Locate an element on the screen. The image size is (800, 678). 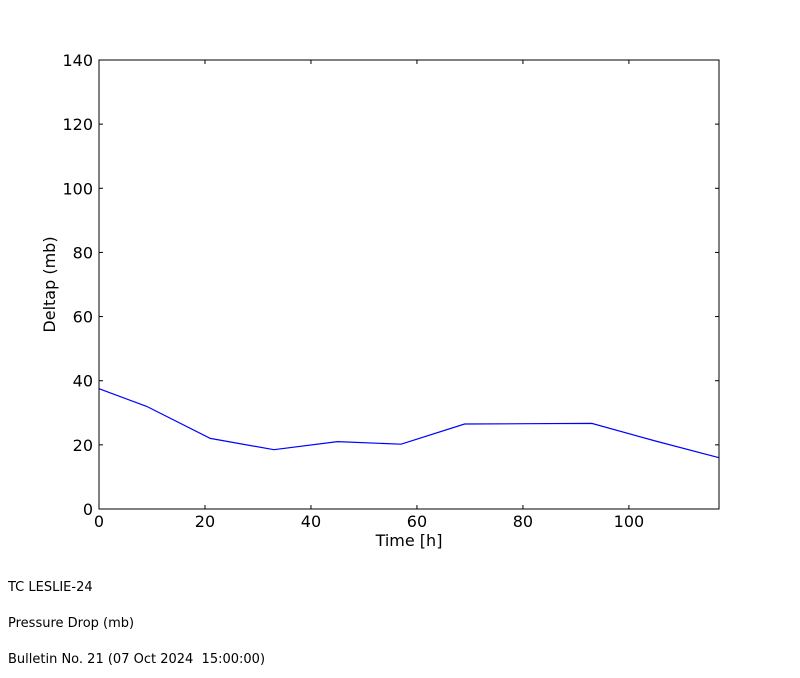
y-tick-label: 0 is located at coordinates (88, 509).